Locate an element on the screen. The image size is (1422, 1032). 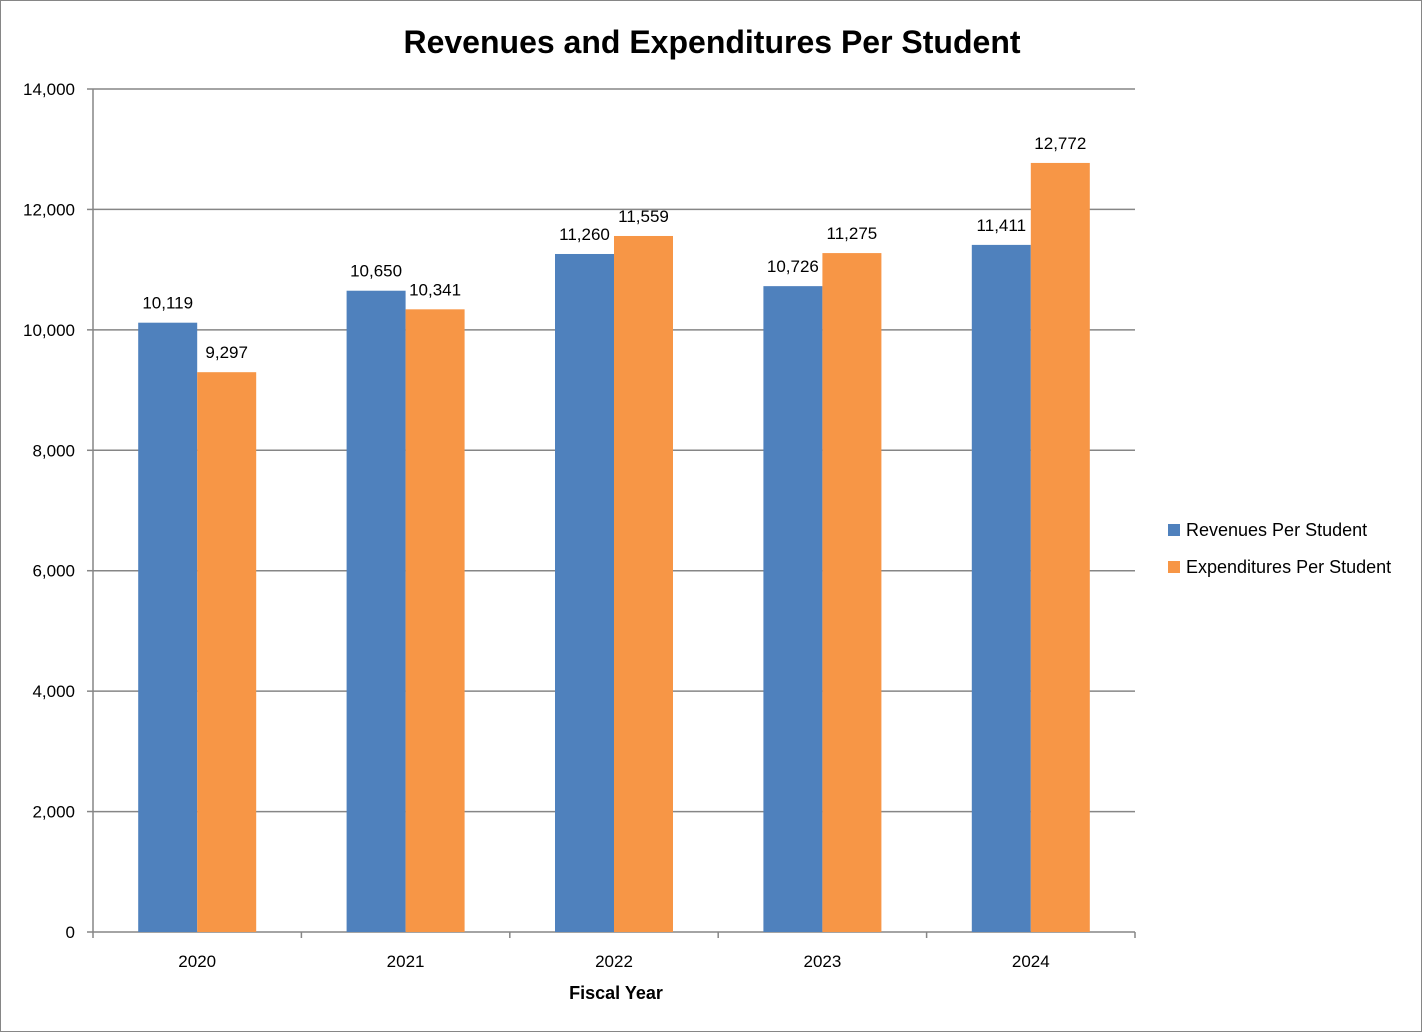
y-tick-label: 2,000 is located at coordinates (53, 812).